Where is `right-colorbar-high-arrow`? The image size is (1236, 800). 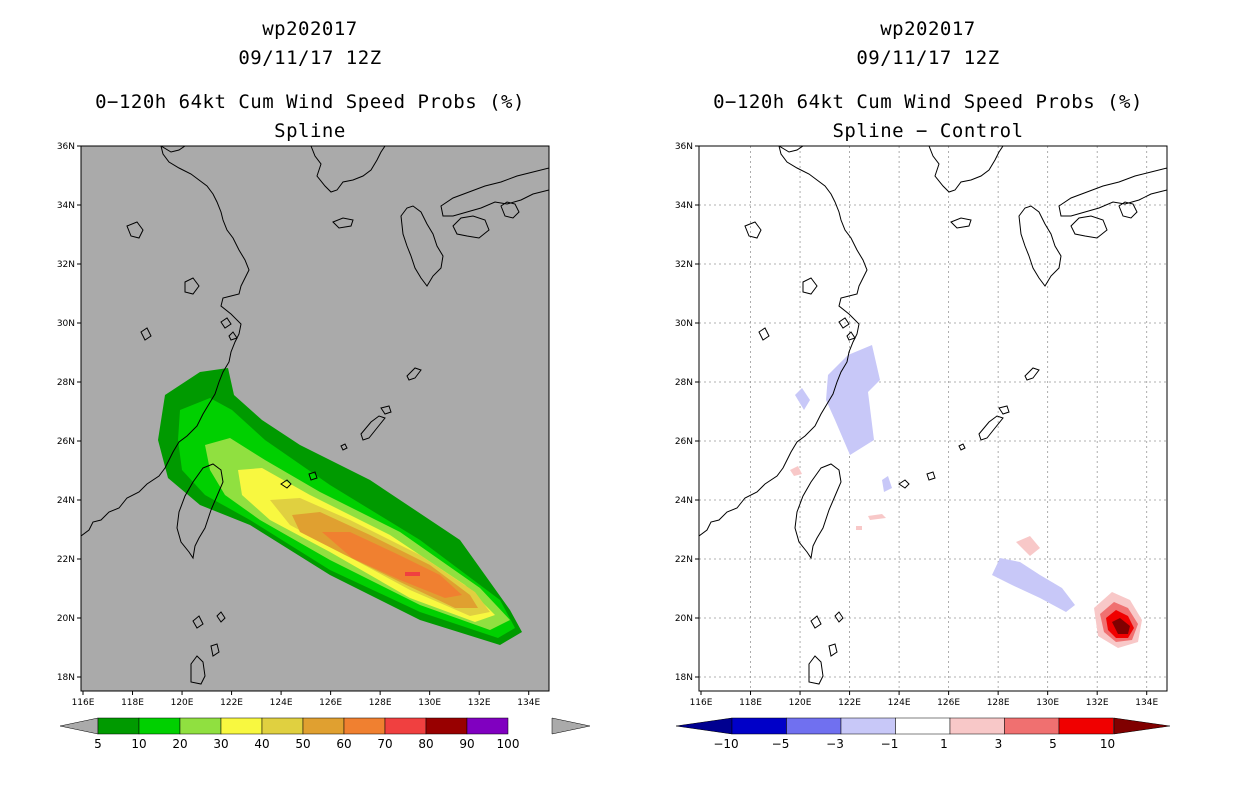 right-colorbar-high-arrow is located at coordinates (1142, 726).